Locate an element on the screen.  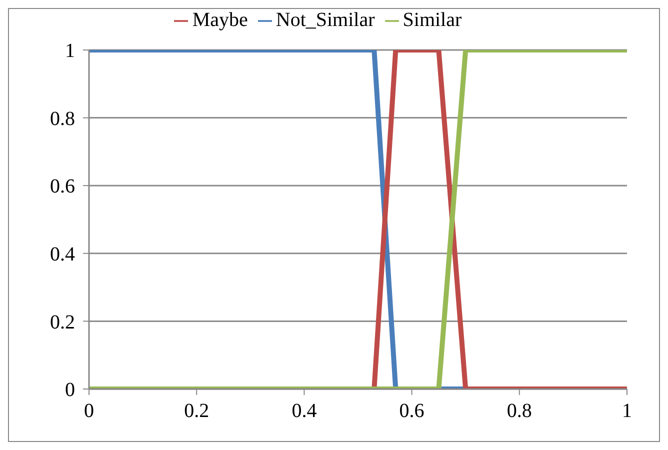
y-tick-label: 1 is located at coordinates (70, 51).